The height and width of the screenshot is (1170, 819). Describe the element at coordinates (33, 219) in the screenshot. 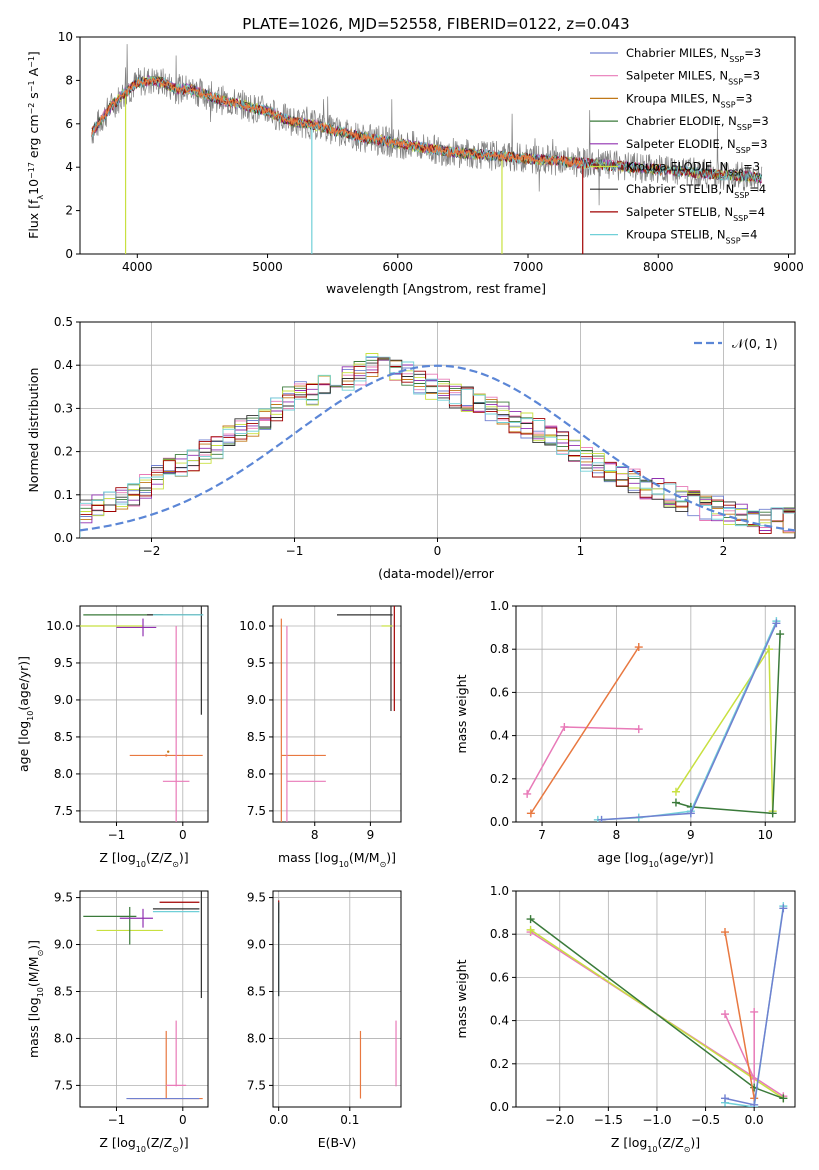

I see `label-part: Flux [f` at that location.